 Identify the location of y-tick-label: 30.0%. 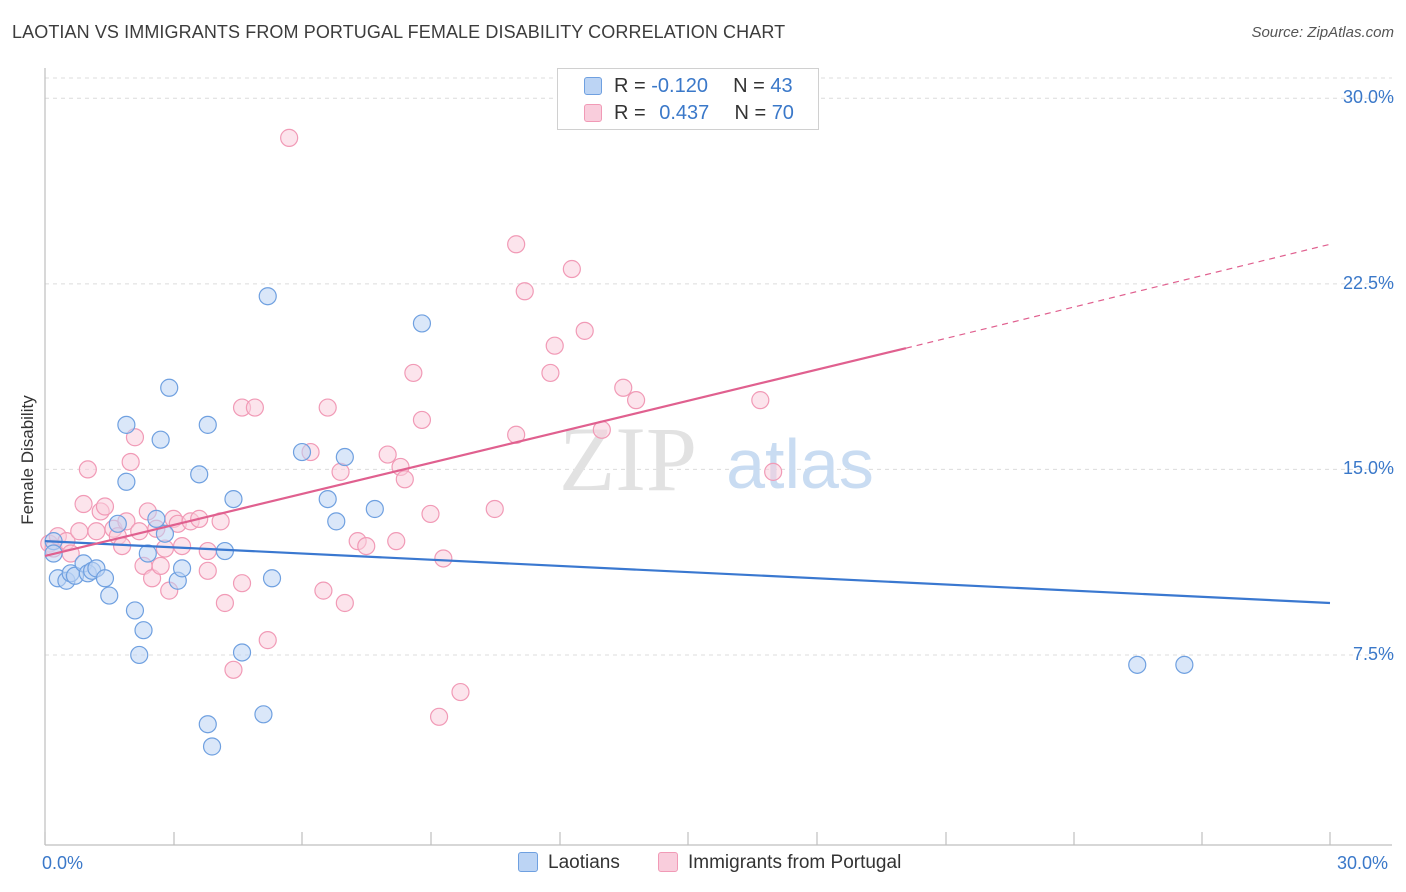
(1368, 97).